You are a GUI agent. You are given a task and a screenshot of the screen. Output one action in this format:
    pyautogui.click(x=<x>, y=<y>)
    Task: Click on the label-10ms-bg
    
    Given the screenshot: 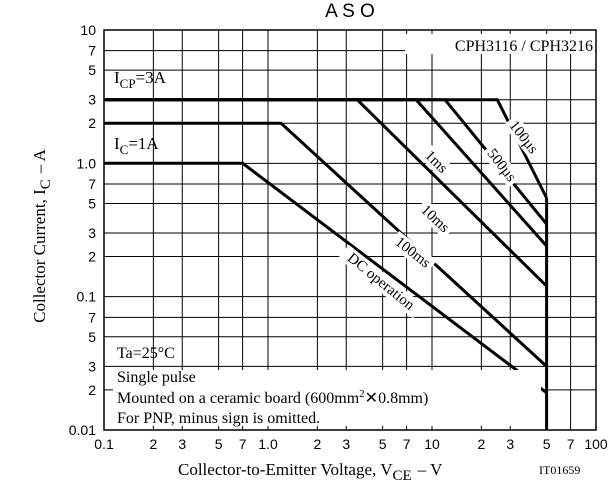 What is the action you would take?
    pyautogui.click(x=435, y=218)
    